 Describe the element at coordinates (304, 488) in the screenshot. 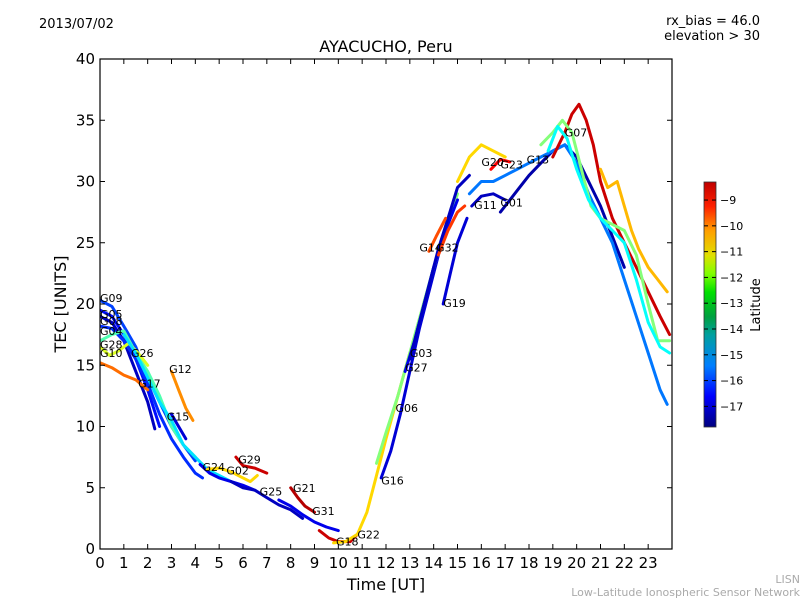

I see `series-label-g21: G21` at that location.